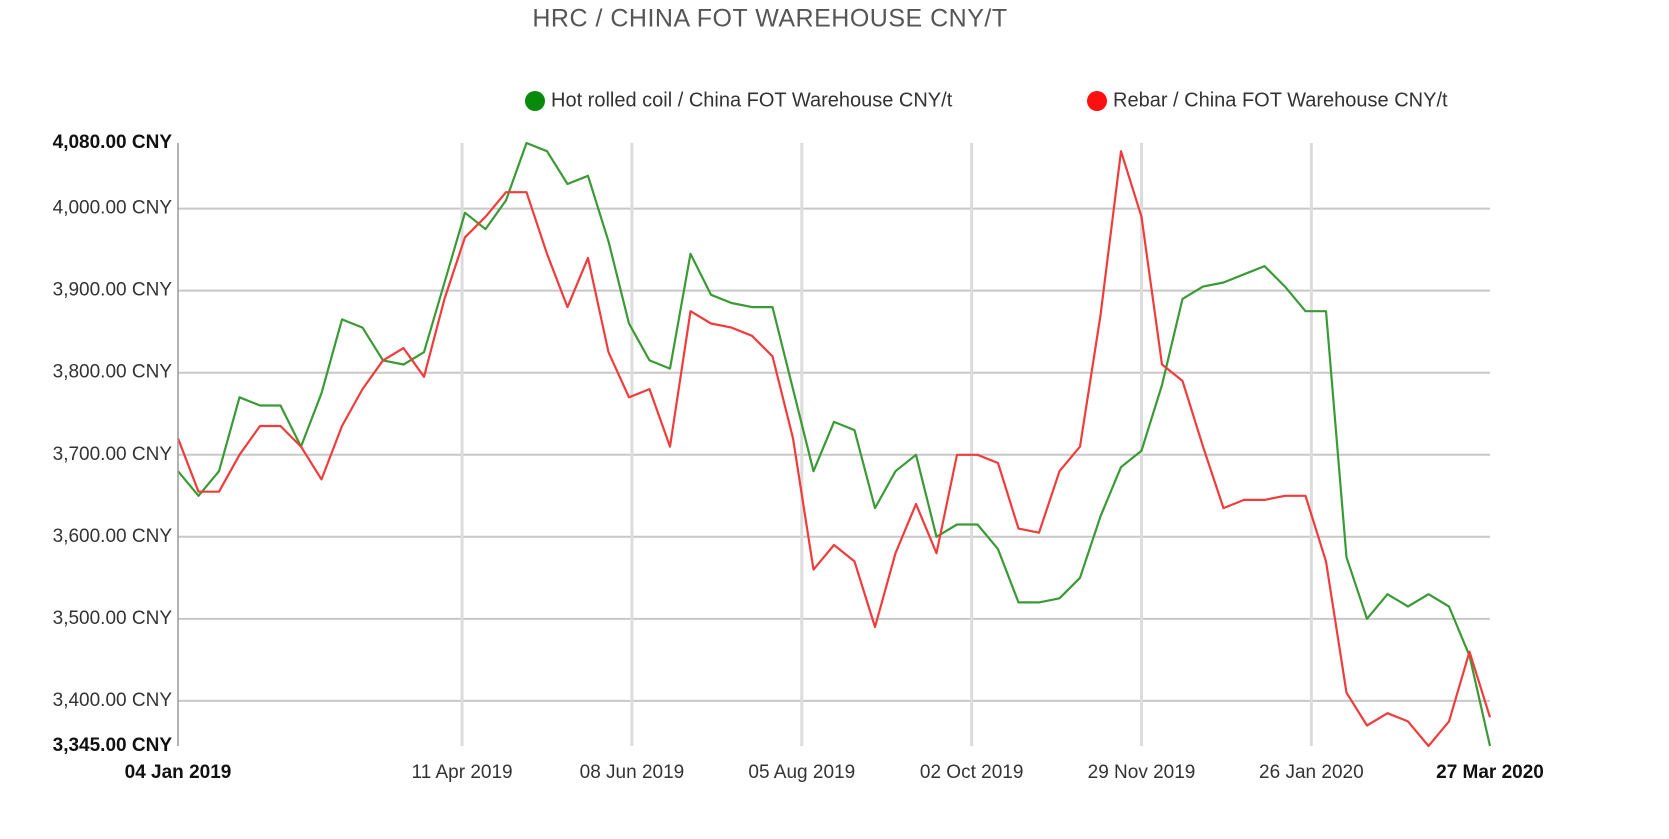 The image size is (1669, 839). I want to click on x-tick-label: 05 Aug 2019, so click(801, 772).